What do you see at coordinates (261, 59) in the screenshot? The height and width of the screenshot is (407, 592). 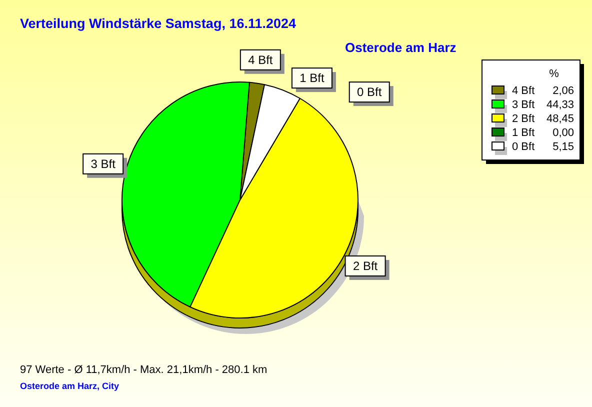 I see `slice-label: 4 Bft` at bounding box center [261, 59].